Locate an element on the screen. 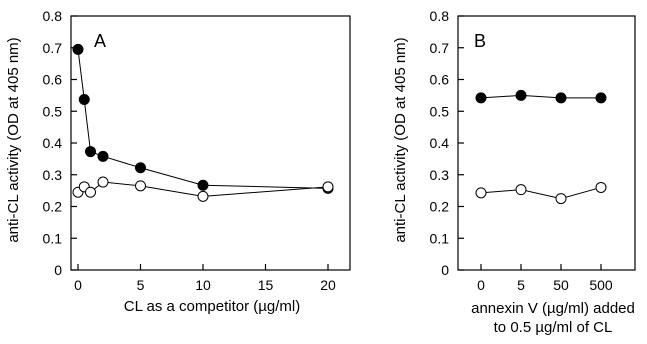 This screenshot has width=647, height=344. panel-b-letter: B is located at coordinates (480, 41).